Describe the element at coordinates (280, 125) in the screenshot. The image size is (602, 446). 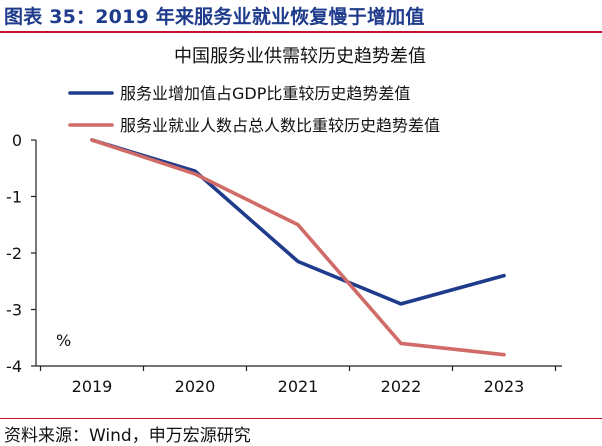
I see `legend-label-2: 服务业就业人数占总人数比重较历史趋势差值` at that location.